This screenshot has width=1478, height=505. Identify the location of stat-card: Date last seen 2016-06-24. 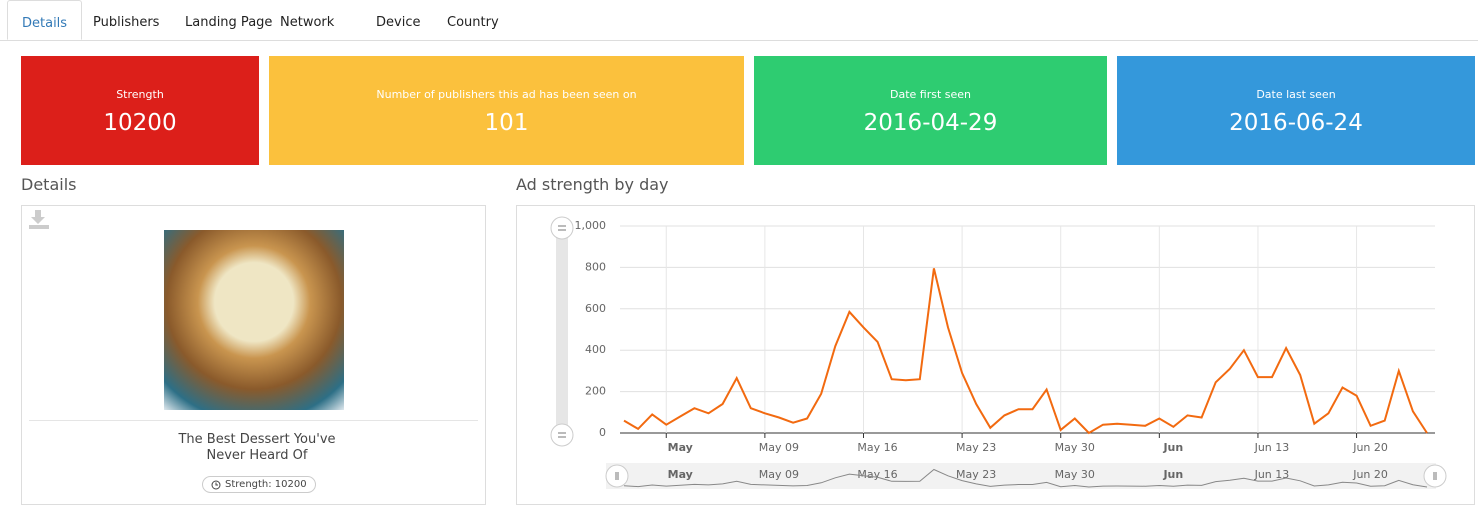
(1296, 110).